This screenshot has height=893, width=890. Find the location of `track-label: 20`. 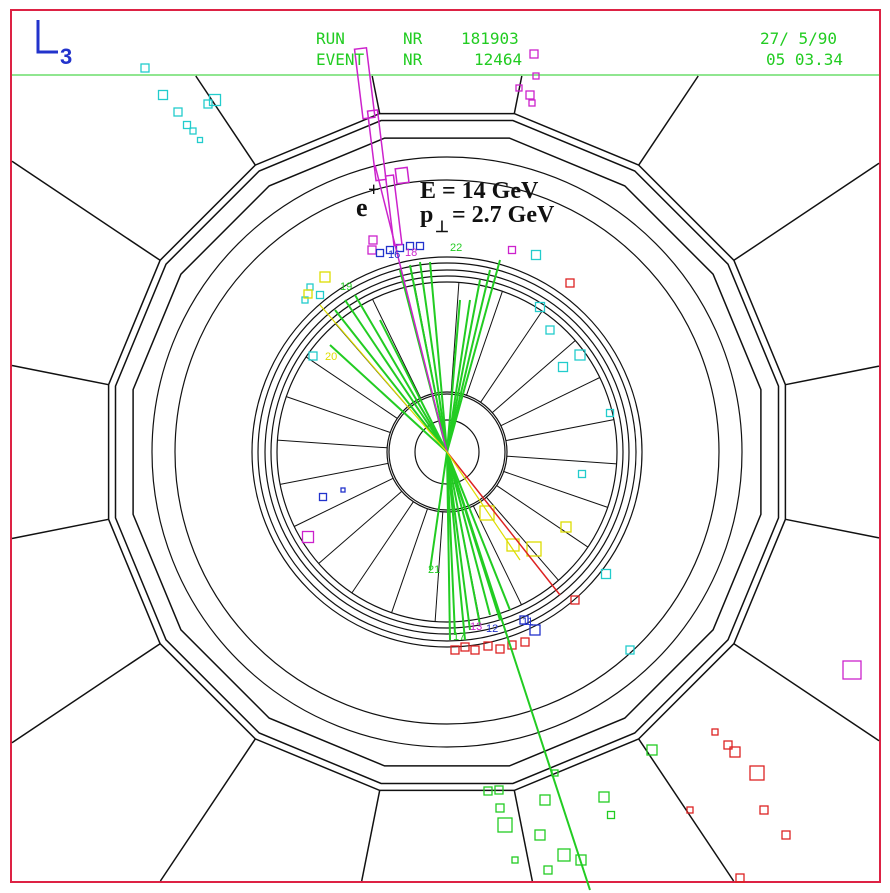

track-label: 20 is located at coordinates (331, 357).